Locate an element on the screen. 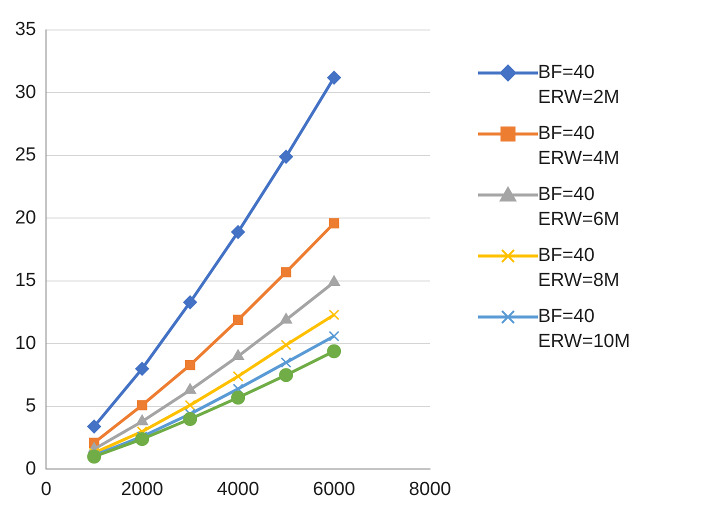  y-tick-label: 10 is located at coordinates (25, 343).